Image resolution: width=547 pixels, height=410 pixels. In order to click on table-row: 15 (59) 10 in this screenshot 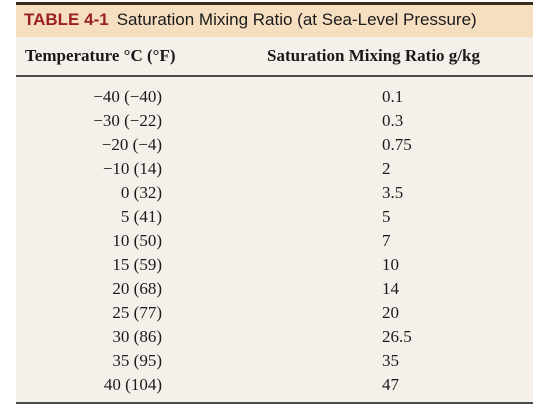, I will do `click(274, 265)`.